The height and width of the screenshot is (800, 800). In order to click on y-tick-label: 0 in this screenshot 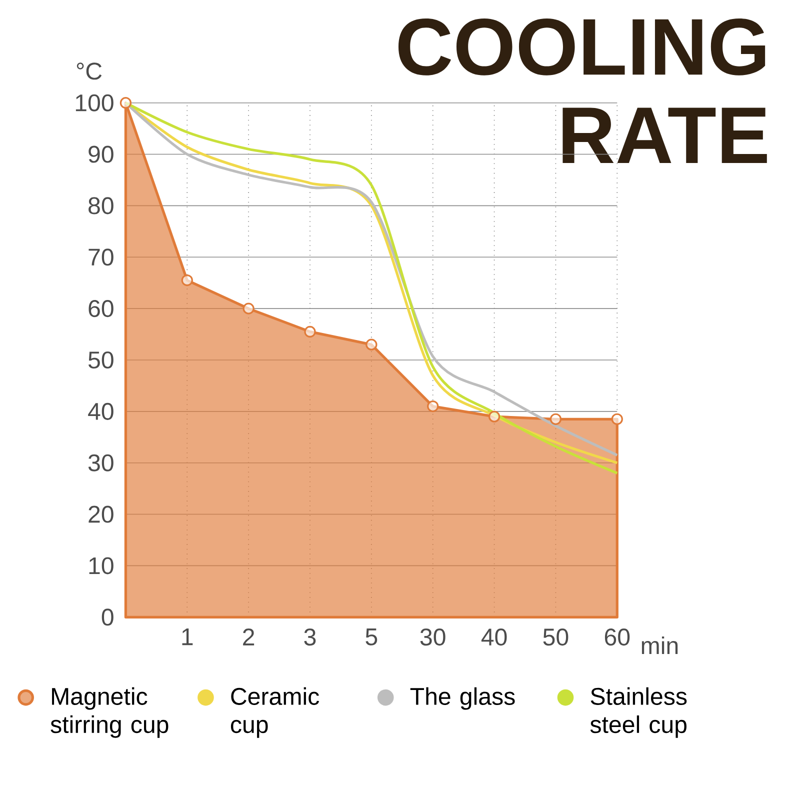, I will do `click(108, 617)`.